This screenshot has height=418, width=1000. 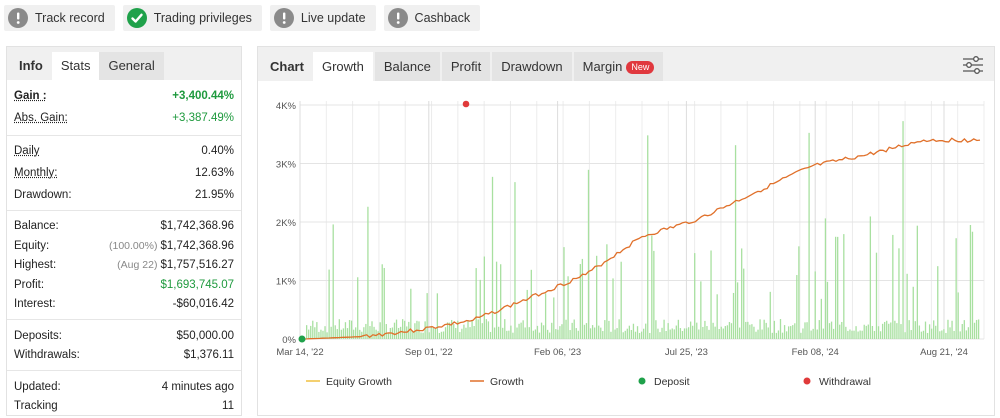 I want to click on profit-value: $1,693,745.07, so click(x=197, y=284).